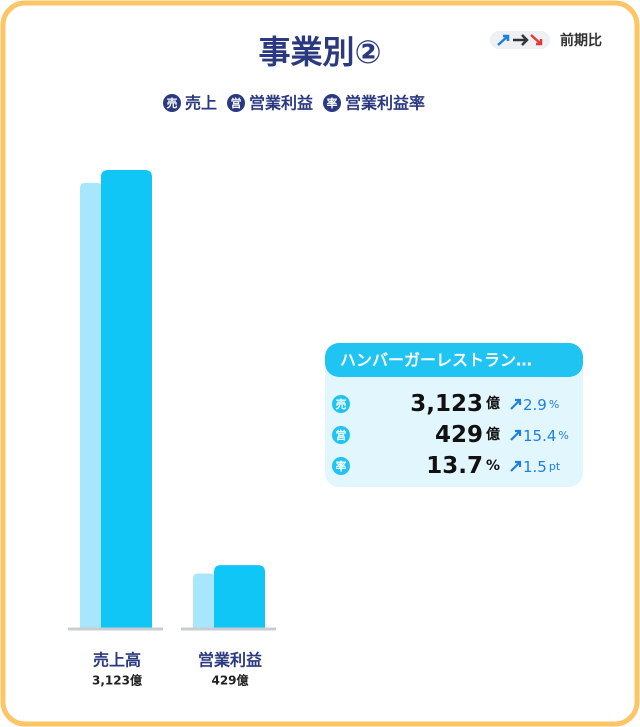 The width and height of the screenshot is (640, 727). What do you see at coordinates (319, 52) in the screenshot?
I see `title: 事業別②` at bounding box center [319, 52].